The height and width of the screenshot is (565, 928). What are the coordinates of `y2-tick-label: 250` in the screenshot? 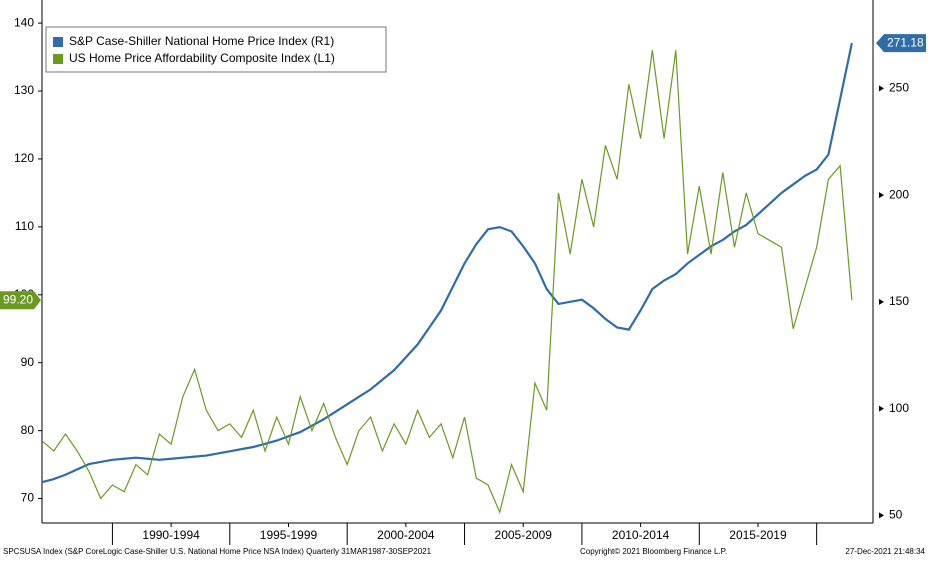 It's located at (899, 88).